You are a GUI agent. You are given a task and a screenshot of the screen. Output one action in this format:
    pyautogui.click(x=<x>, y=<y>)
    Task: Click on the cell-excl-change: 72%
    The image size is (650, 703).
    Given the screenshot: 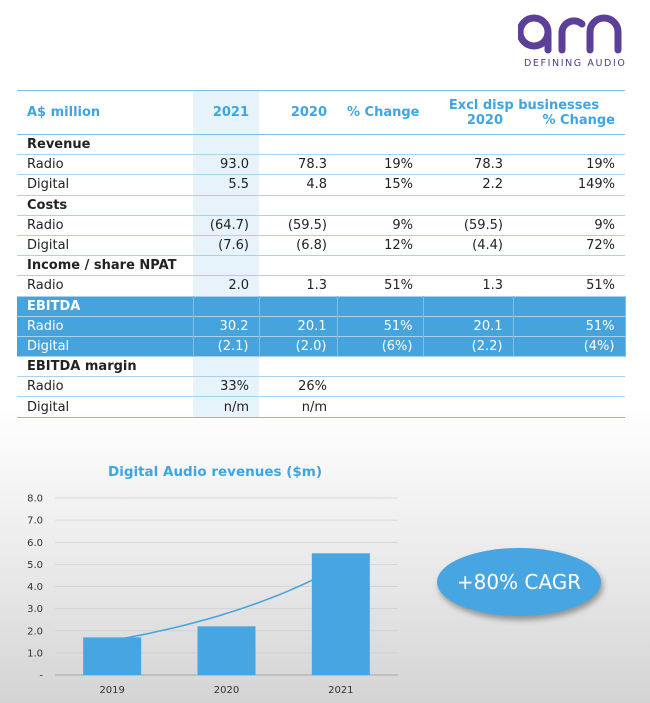 What is the action you would take?
    pyautogui.click(x=600, y=246)
    